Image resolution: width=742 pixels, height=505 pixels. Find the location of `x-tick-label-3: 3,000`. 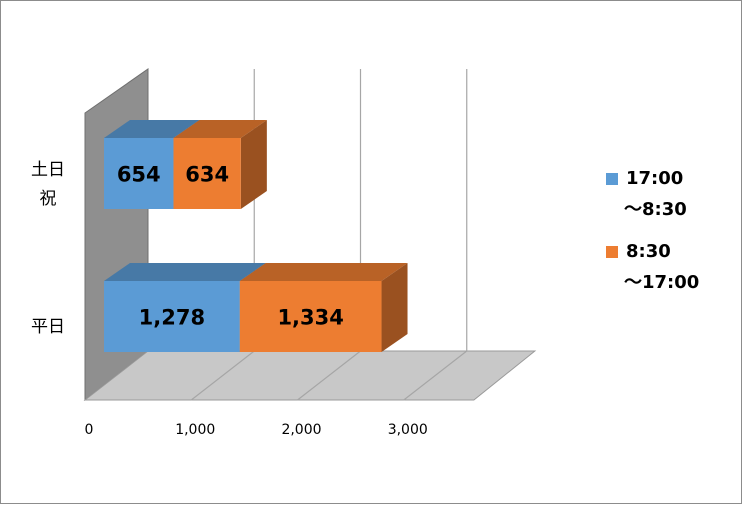

x-tick-label-3: 3,000 is located at coordinates (408, 430).